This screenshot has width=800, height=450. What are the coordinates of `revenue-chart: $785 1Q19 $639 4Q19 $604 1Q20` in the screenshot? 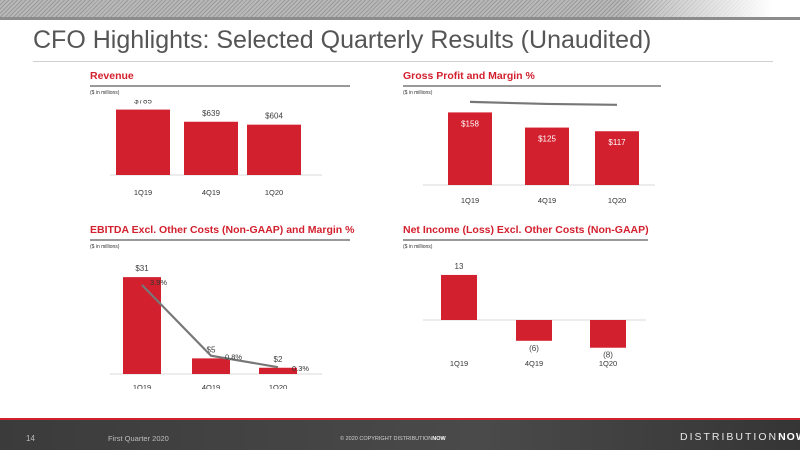 It's located at (216, 148).